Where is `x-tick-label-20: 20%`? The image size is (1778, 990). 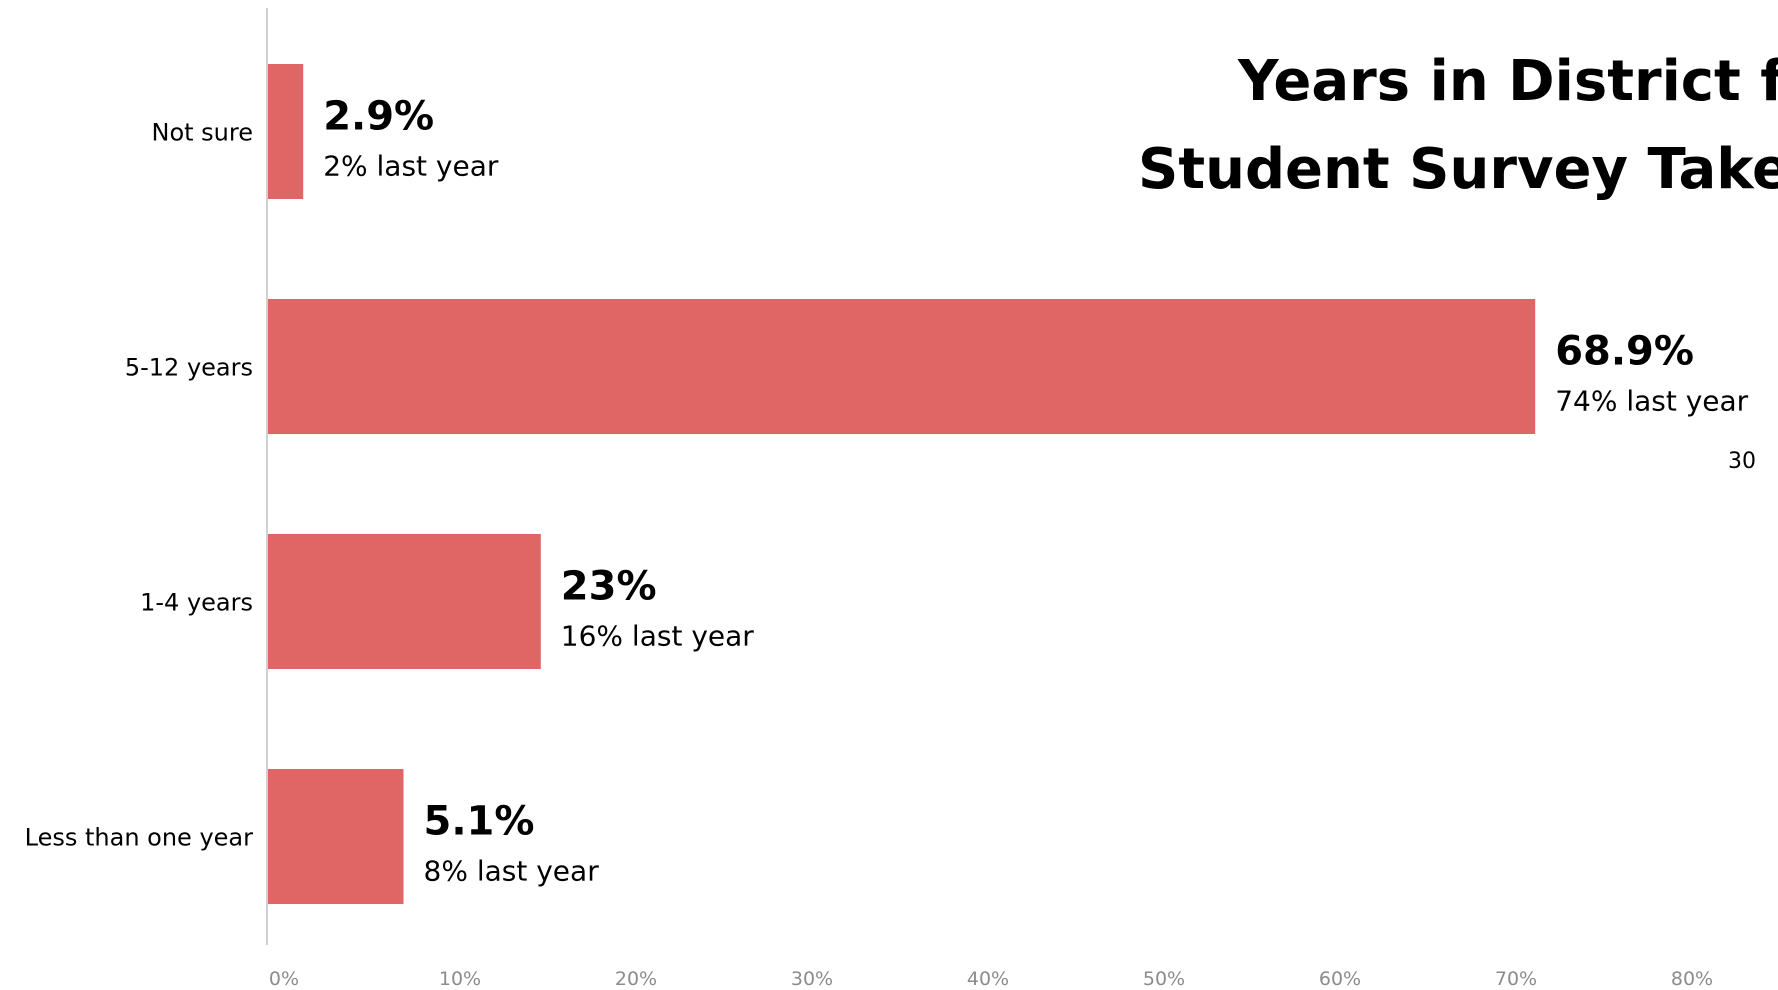 x-tick-label-20: 20% is located at coordinates (636, 979).